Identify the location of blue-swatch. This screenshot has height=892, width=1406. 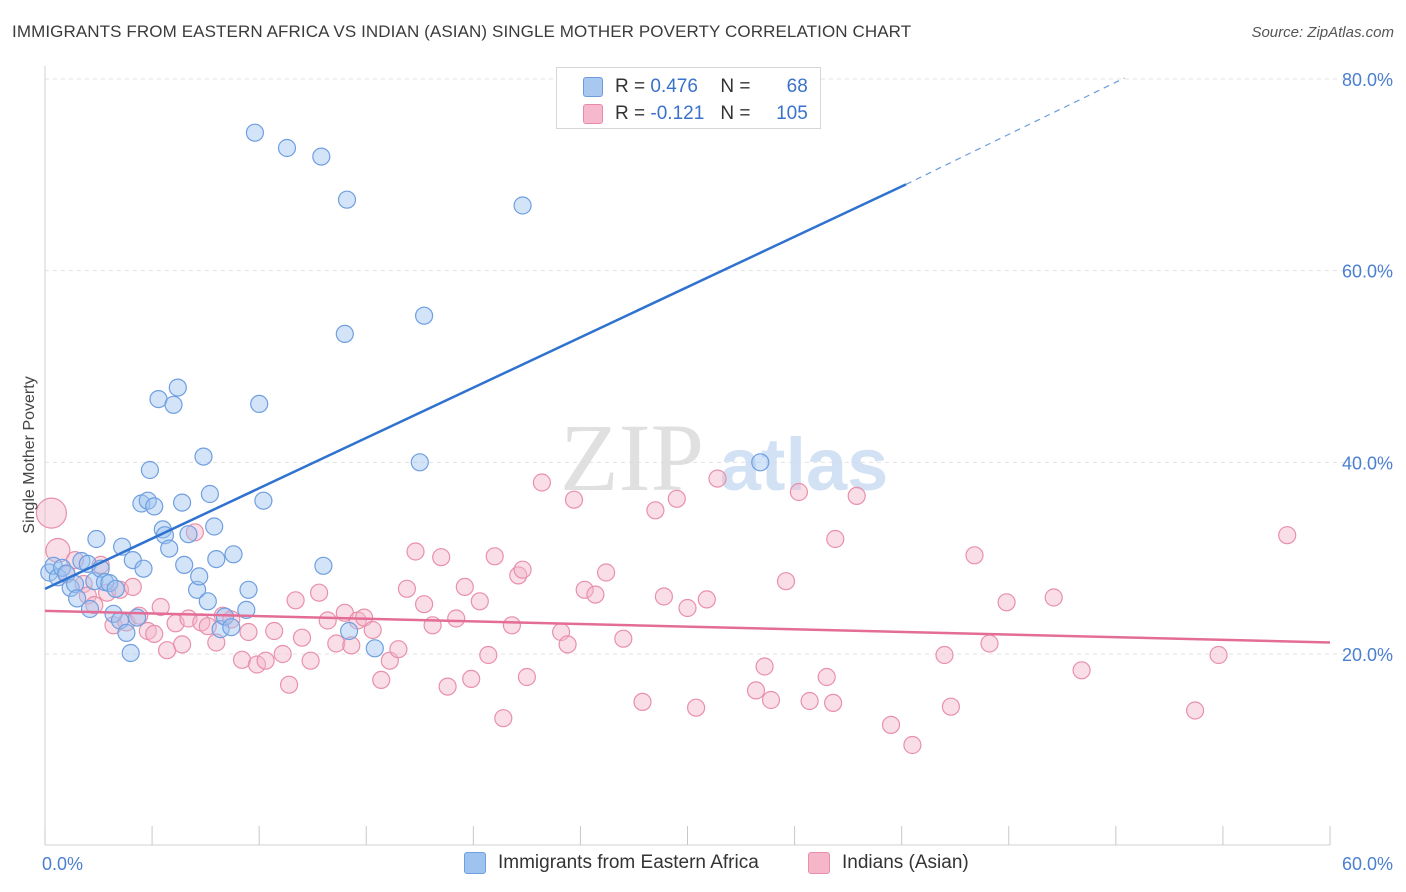
(593, 87).